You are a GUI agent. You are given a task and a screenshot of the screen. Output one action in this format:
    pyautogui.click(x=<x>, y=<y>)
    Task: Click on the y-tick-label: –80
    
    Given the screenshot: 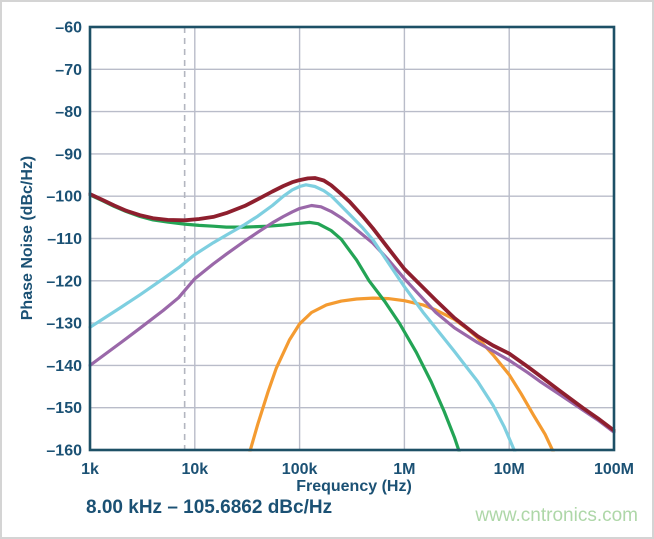 What is the action you would take?
    pyautogui.click(x=68, y=112)
    